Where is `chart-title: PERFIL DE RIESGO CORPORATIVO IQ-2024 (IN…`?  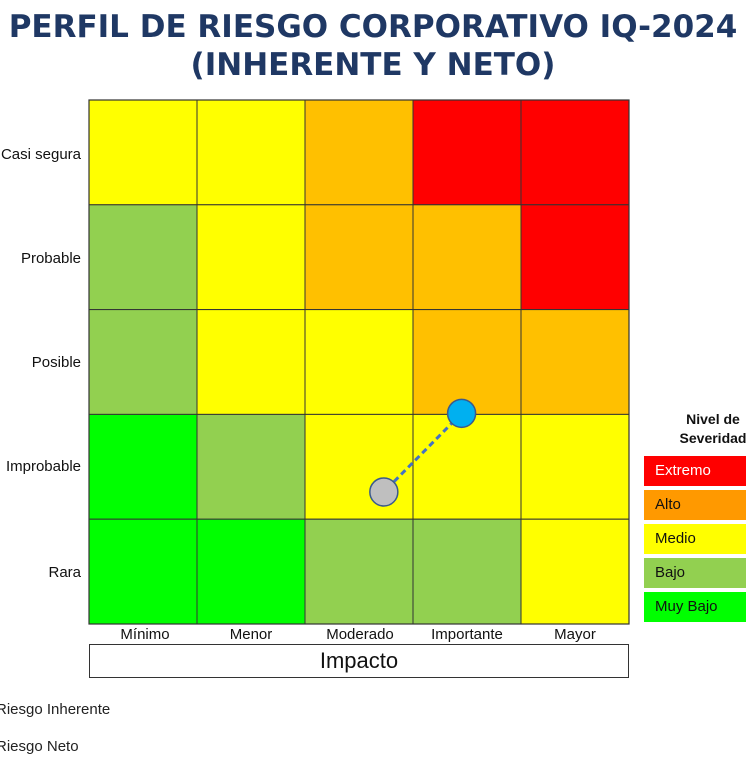
chart-title: PERFIL DE RIESGO CORPORATIVO IQ-2024 (IN… is located at coordinates (373, 46).